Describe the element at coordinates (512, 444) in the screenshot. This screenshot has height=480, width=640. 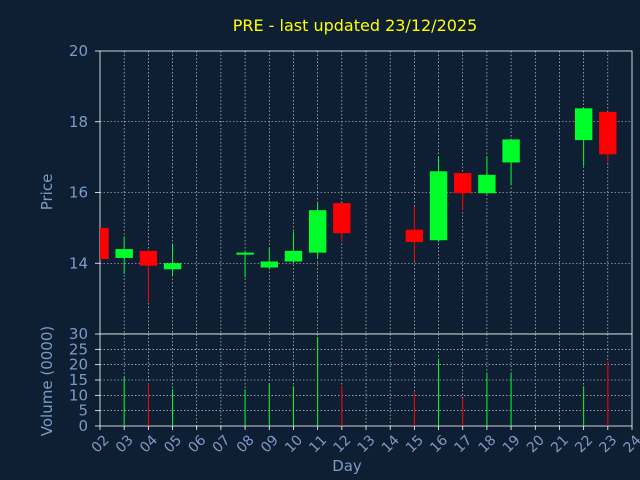
I see `x-tick-label: 19` at that location.